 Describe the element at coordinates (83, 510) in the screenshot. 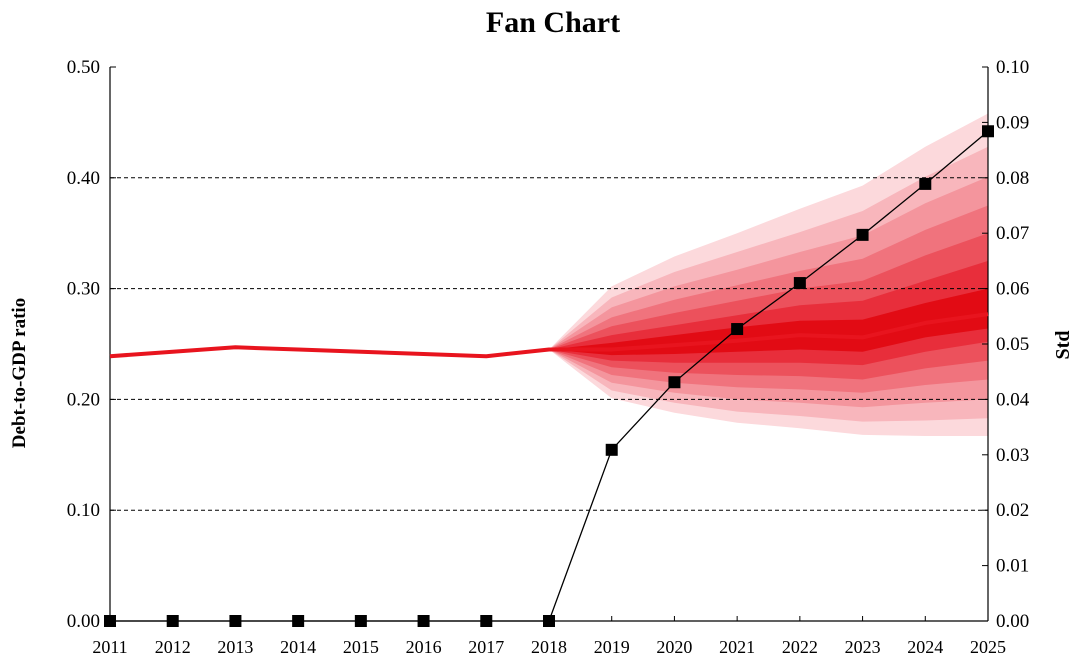

I see `y-tick-label: 0.10` at that location.